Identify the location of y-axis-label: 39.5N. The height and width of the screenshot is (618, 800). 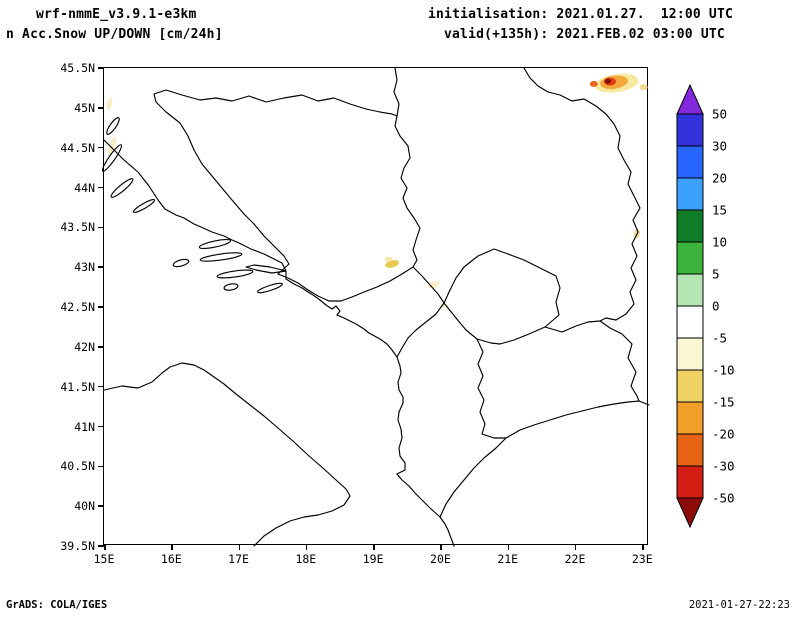
(77, 546).